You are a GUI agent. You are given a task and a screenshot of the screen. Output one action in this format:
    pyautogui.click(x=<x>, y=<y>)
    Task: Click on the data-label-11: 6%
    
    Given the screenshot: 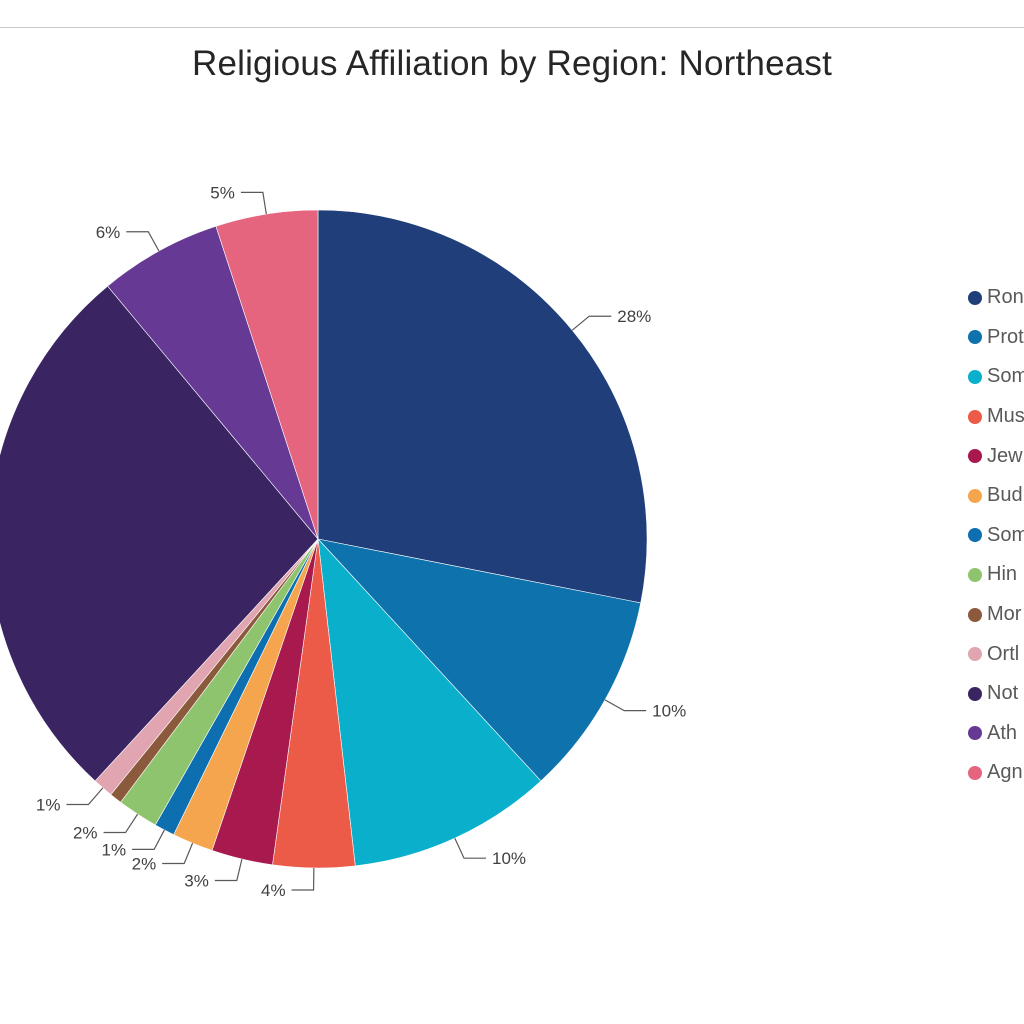 What is the action you would take?
    pyautogui.click(x=108, y=232)
    